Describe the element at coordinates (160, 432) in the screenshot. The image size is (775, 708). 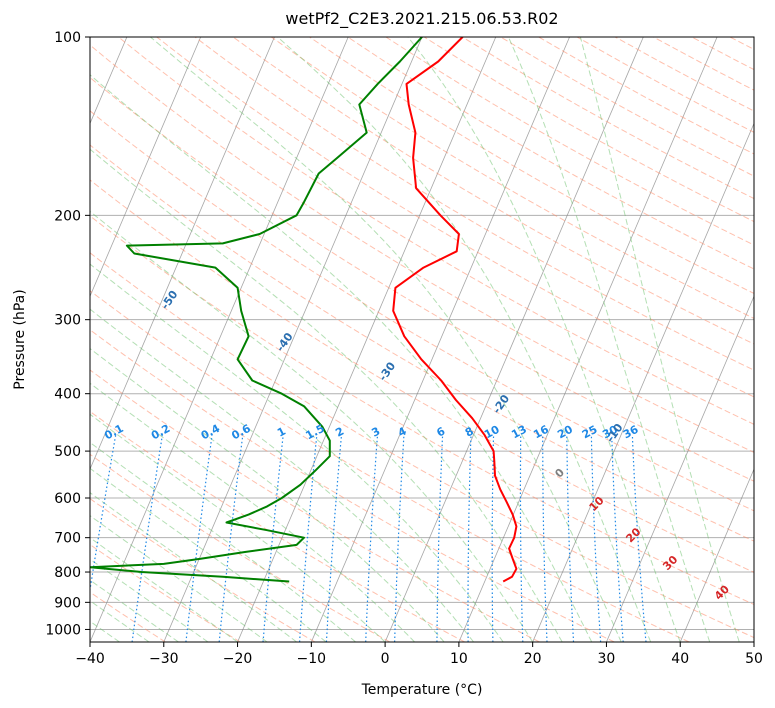
I see `mixing-ratio-label: 0.2` at that location.